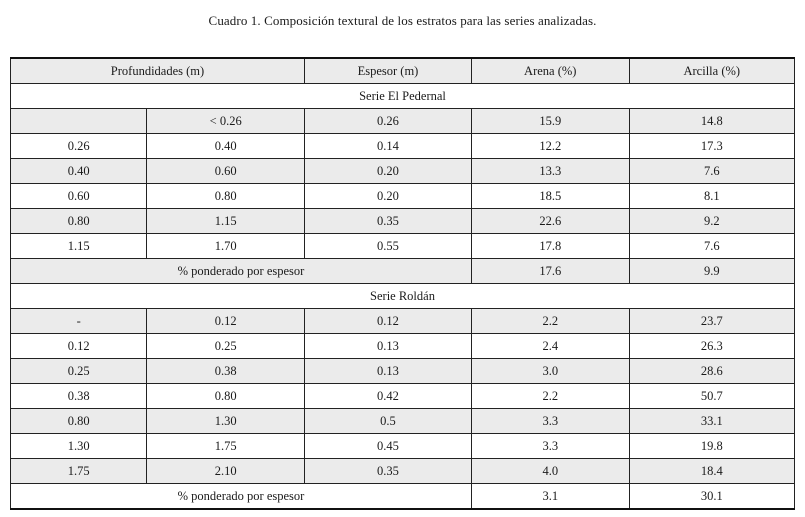  What do you see at coordinates (712, 196) in the screenshot?
I see `cell: 8.1` at bounding box center [712, 196].